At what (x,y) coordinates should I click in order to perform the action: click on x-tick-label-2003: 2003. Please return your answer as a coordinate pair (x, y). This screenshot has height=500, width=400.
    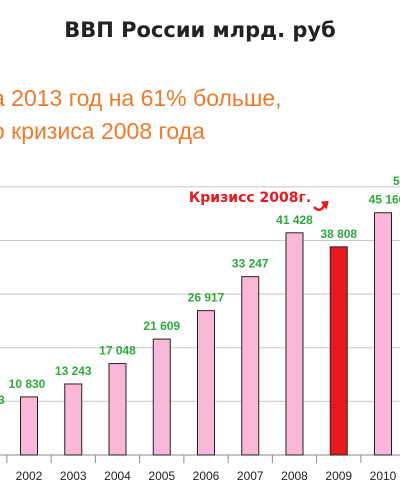
    Looking at the image, I should click on (73, 476).